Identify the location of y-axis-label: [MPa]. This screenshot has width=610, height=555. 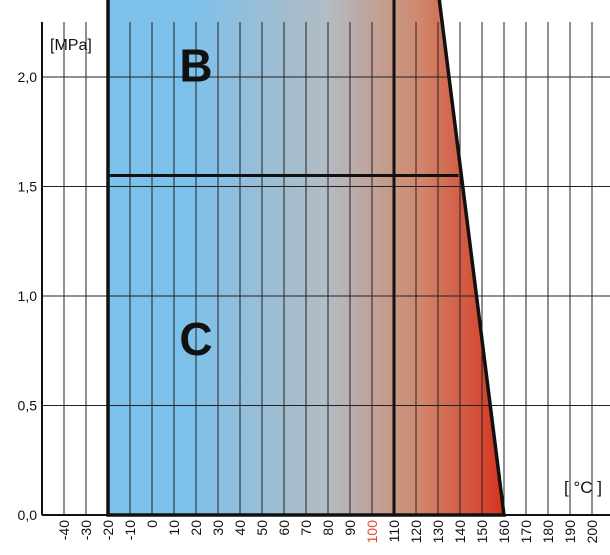
(71, 45).